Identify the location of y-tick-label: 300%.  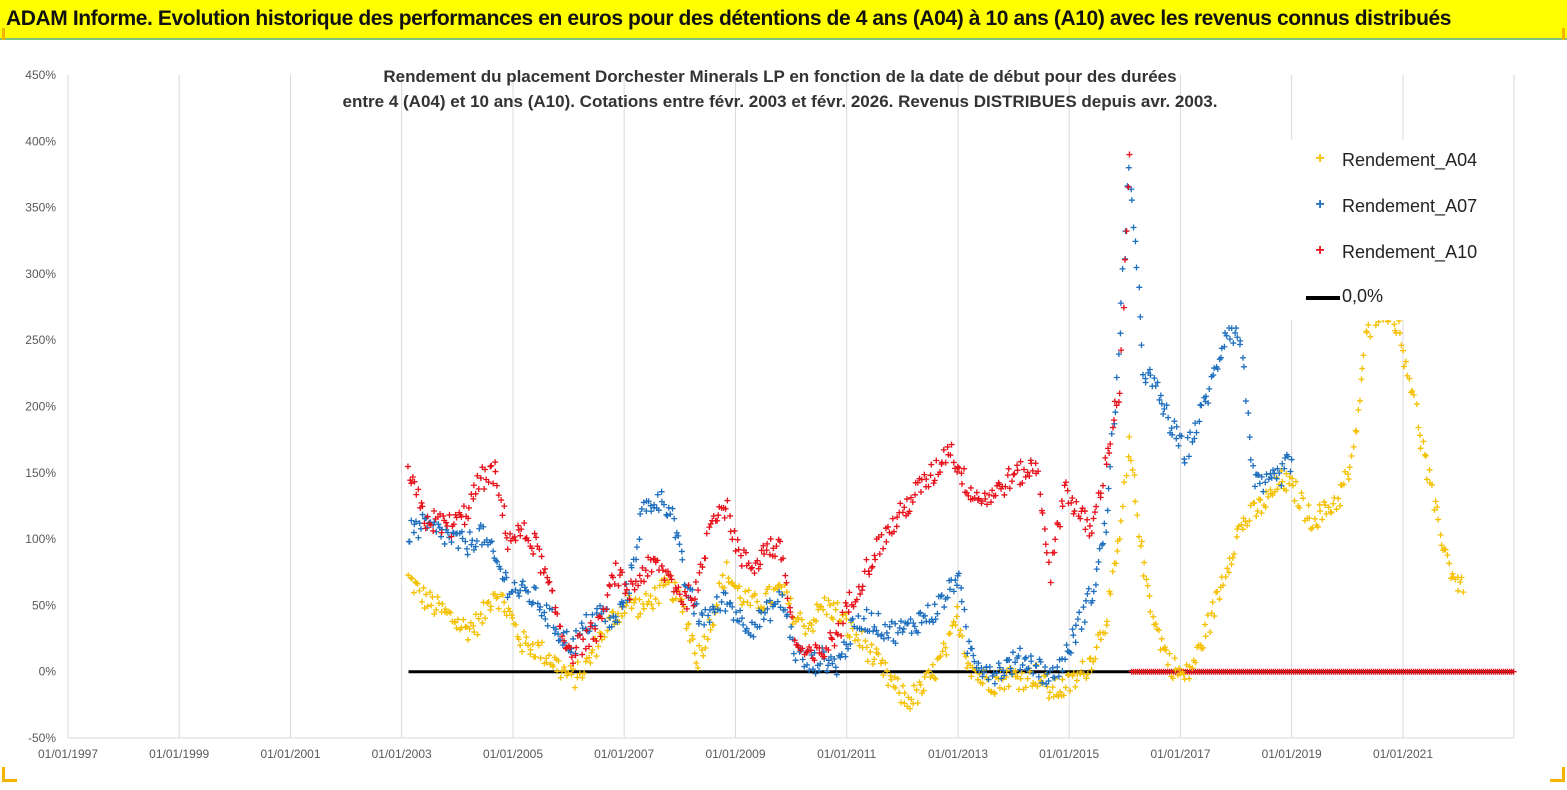
(40, 274).